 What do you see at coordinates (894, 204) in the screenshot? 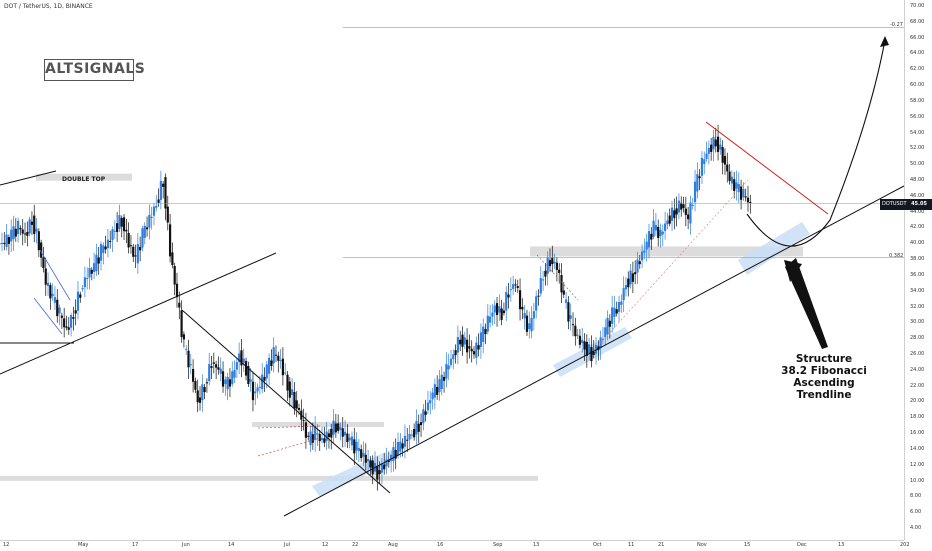
I see `price-label-symbol: DOTUSDT` at bounding box center [894, 204].